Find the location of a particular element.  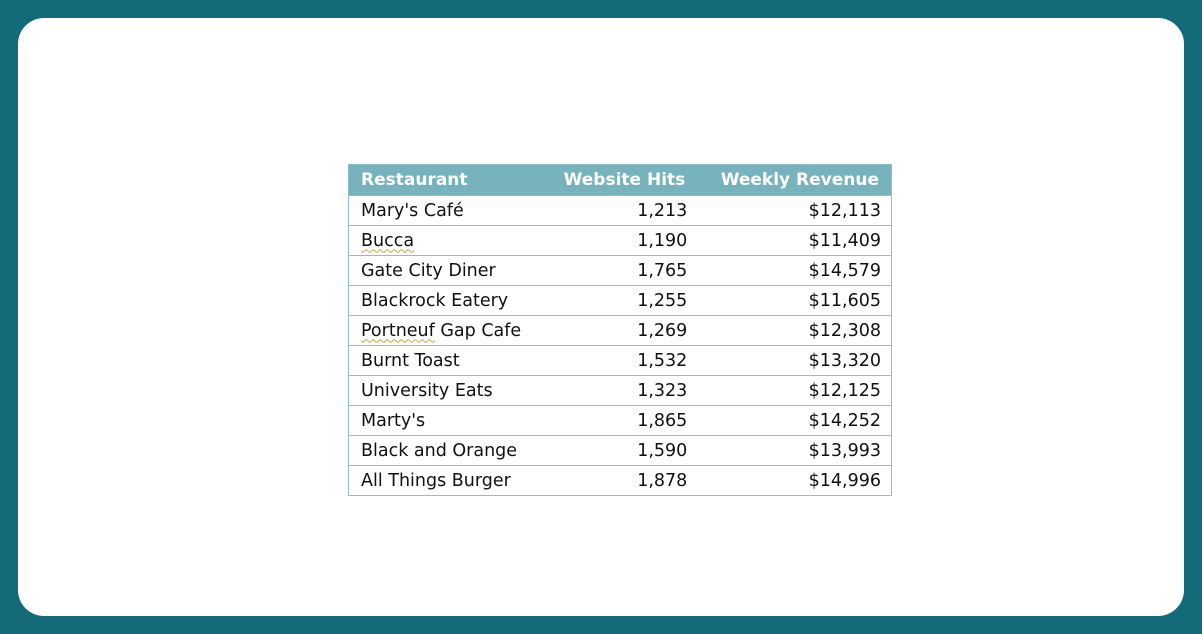

restaurant-cell: Gate City Diner is located at coordinates (445, 270).